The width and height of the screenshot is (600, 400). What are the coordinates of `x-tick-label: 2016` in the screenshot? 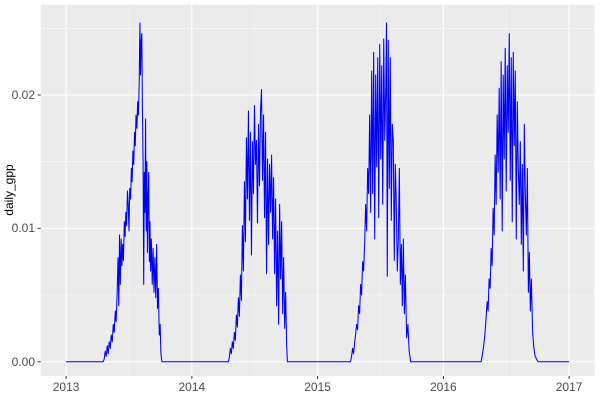 It's located at (443, 387).